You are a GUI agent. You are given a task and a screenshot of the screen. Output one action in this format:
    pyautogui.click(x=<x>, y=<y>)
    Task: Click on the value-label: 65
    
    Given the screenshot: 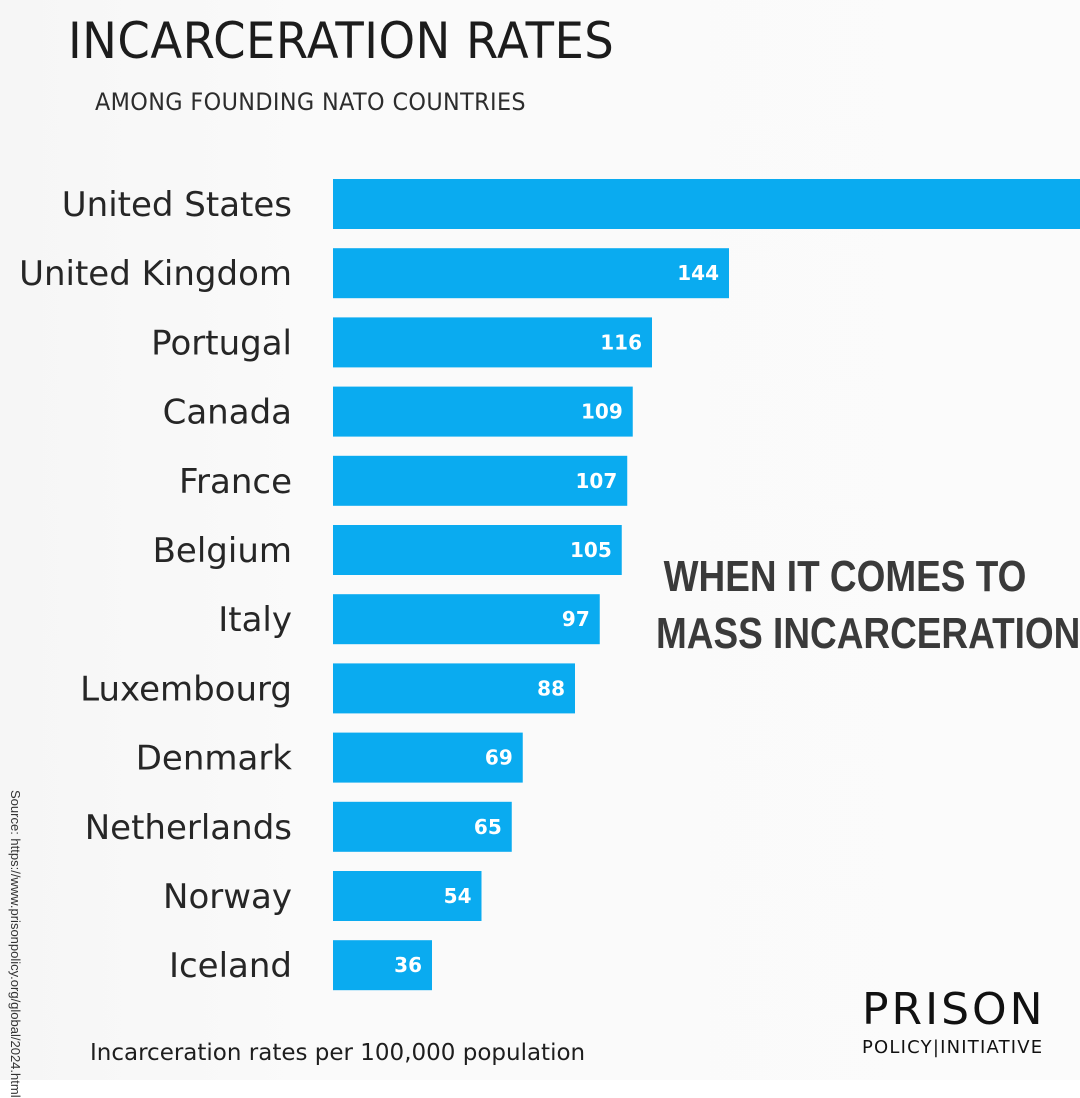 What is the action you would take?
    pyautogui.click(x=488, y=827)
    